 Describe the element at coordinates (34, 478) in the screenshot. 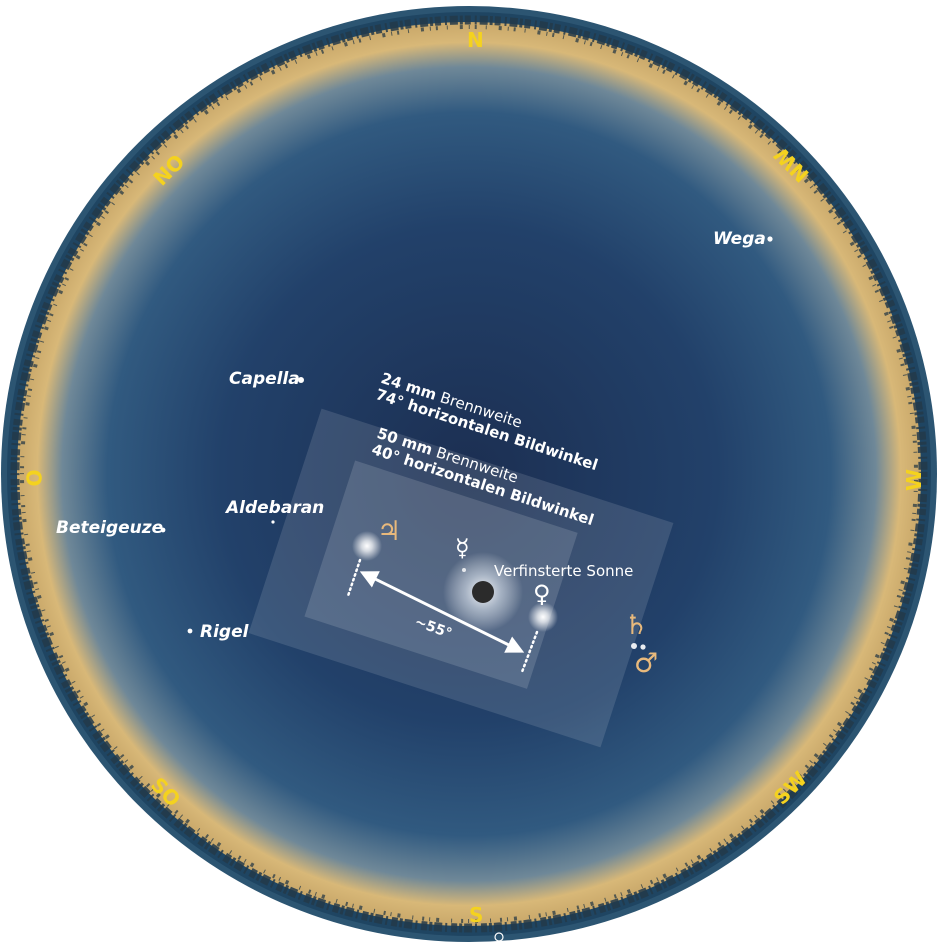

I see `compass-east: O` at that location.